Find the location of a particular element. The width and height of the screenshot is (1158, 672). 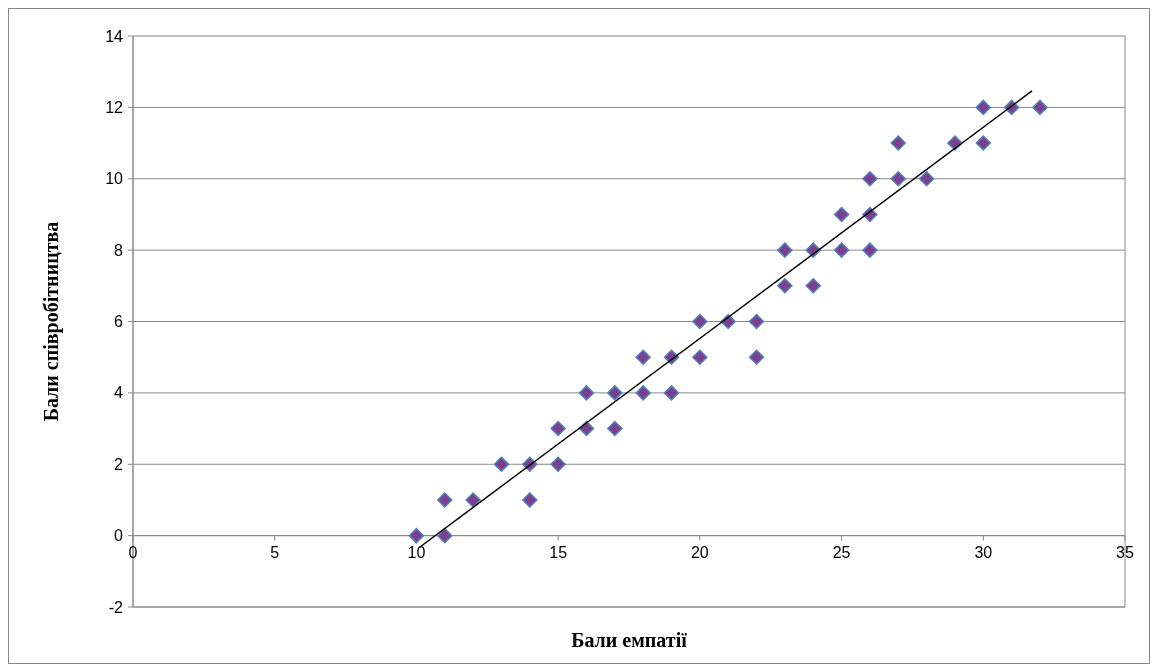

x-tick-label: 25 is located at coordinates (841, 552).